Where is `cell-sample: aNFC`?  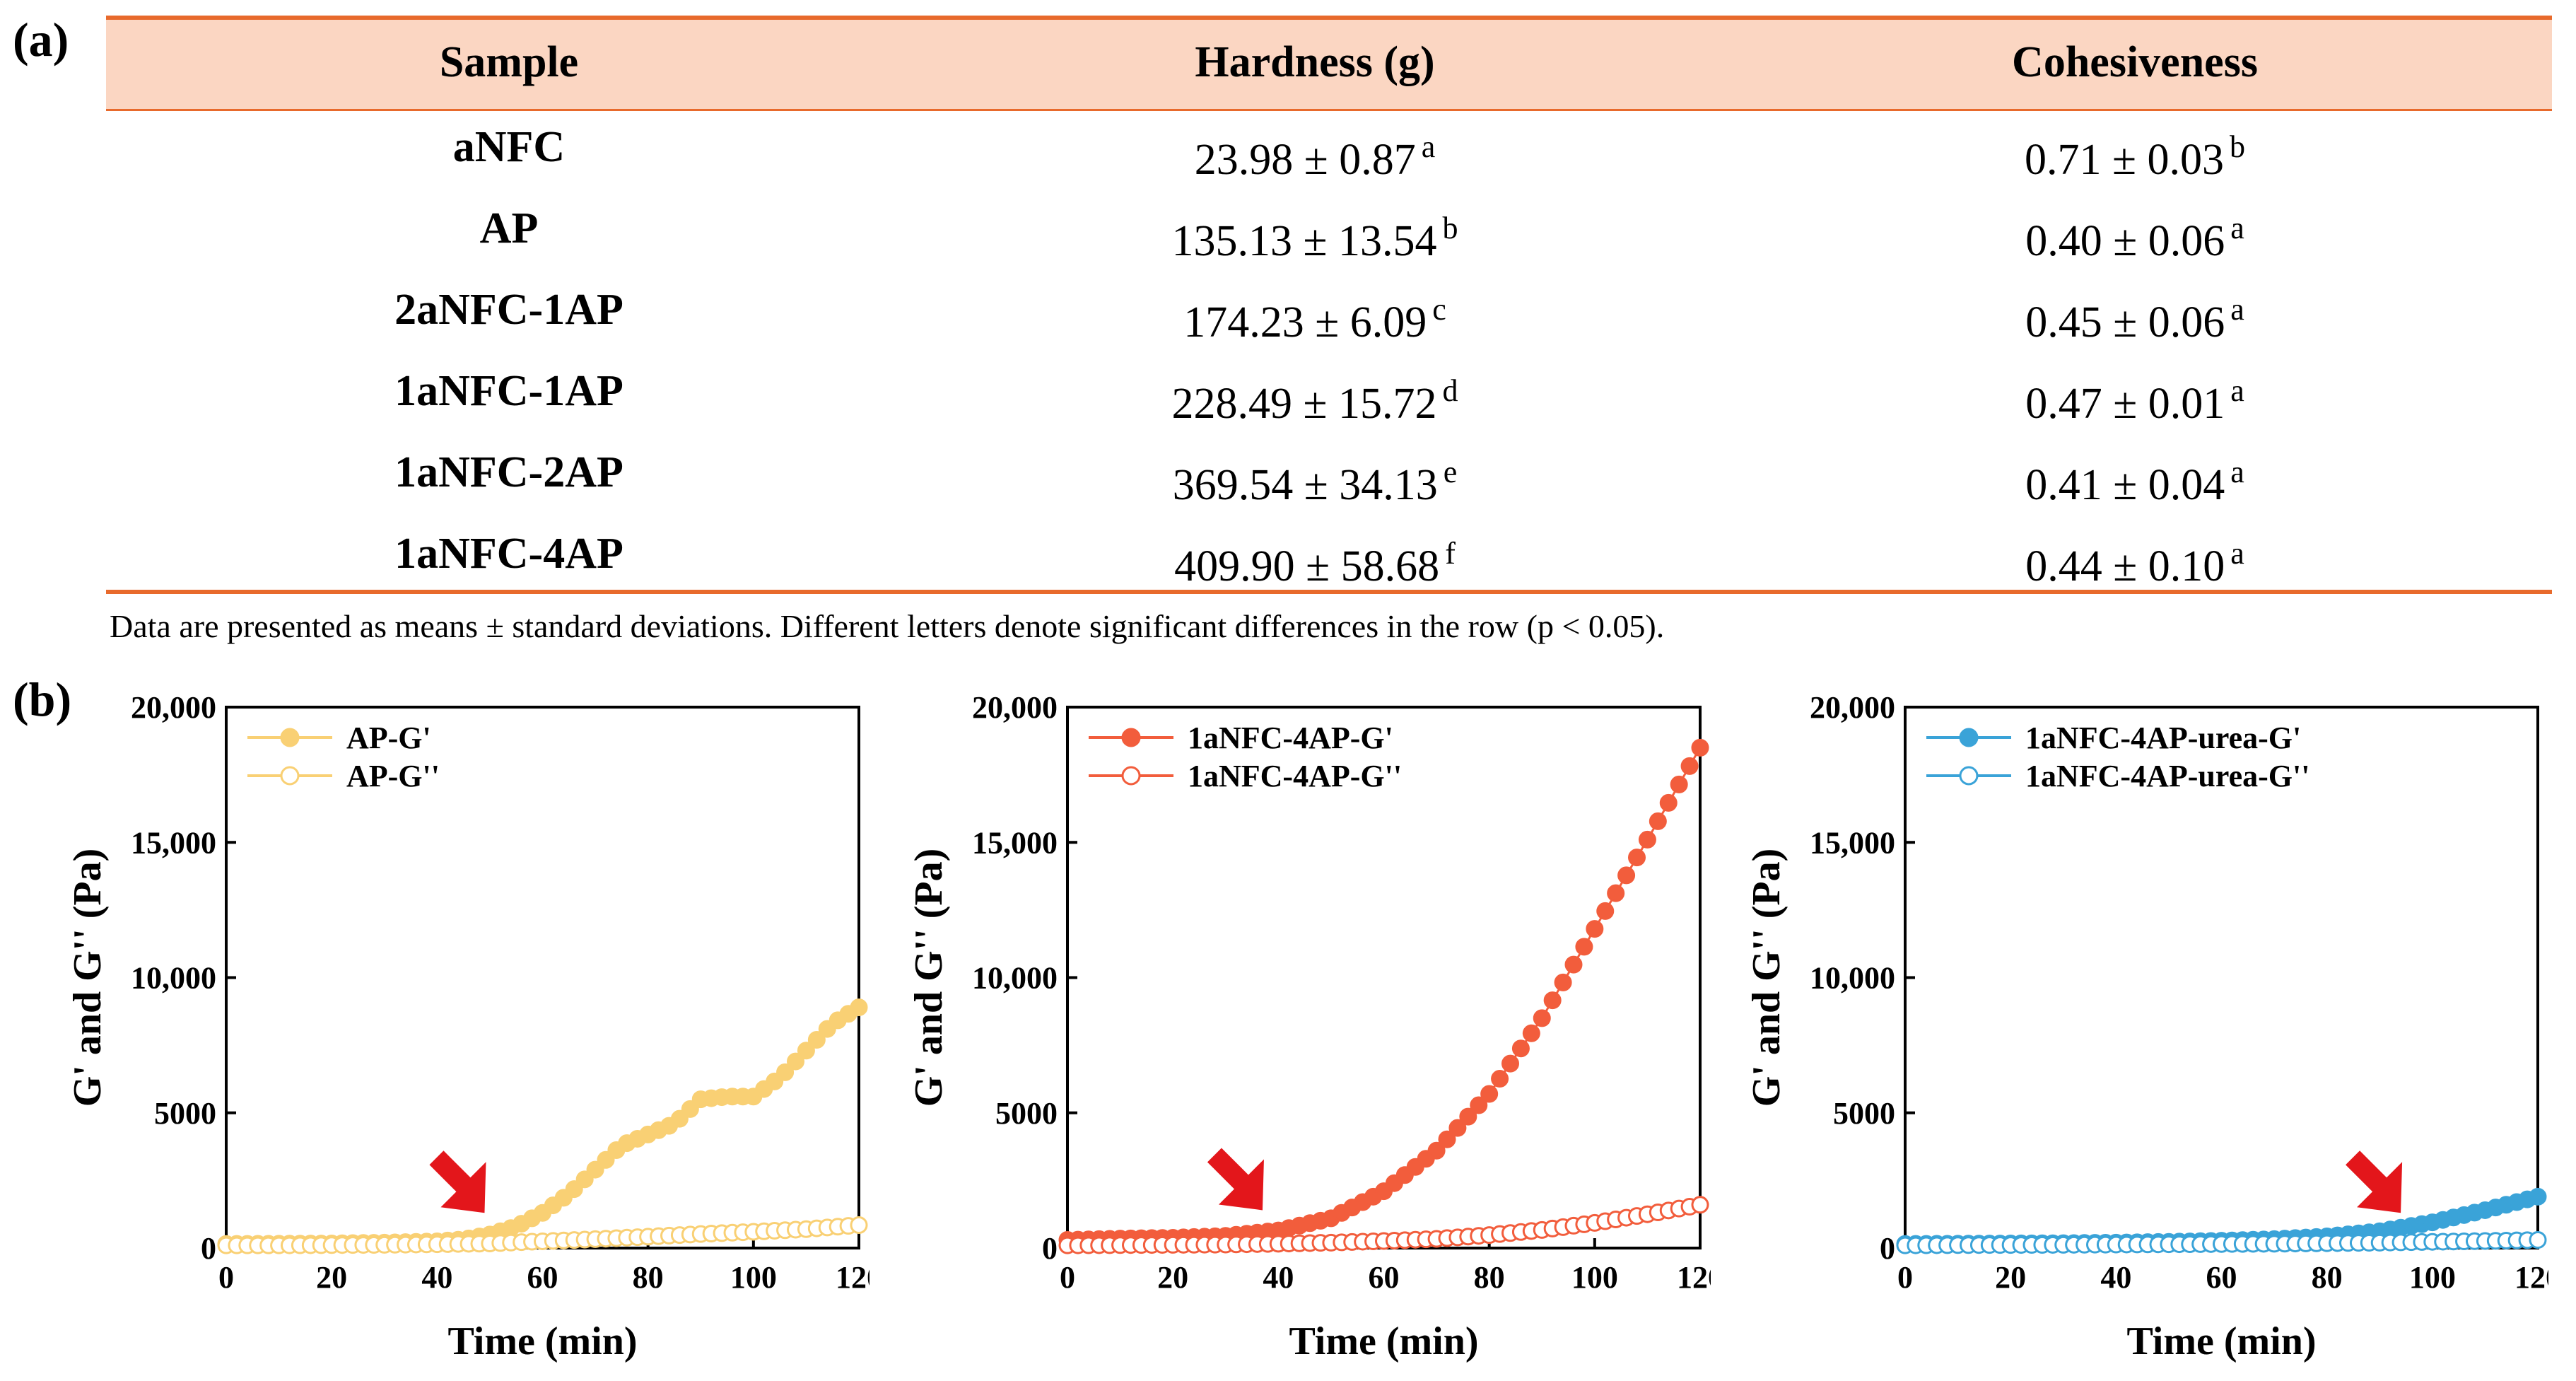
cell-sample: aNFC is located at coordinates (509, 147).